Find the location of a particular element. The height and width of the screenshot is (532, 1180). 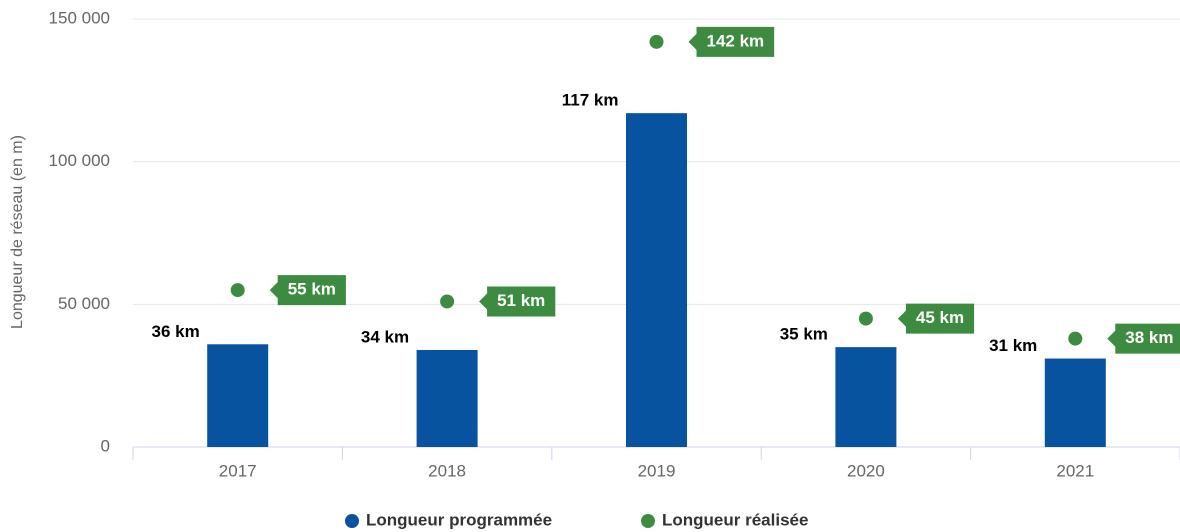

data-label: 31 km is located at coordinates (1013, 345).